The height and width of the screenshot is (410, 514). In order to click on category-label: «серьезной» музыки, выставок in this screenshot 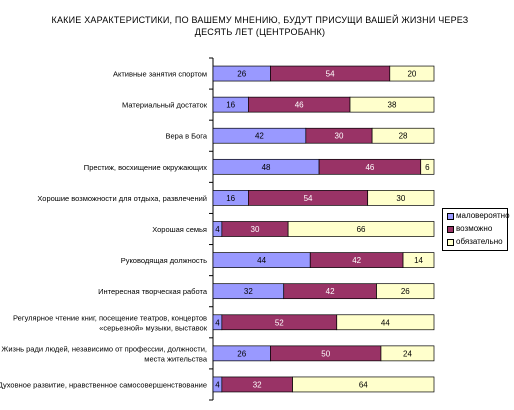, I will do `click(153, 327)`.